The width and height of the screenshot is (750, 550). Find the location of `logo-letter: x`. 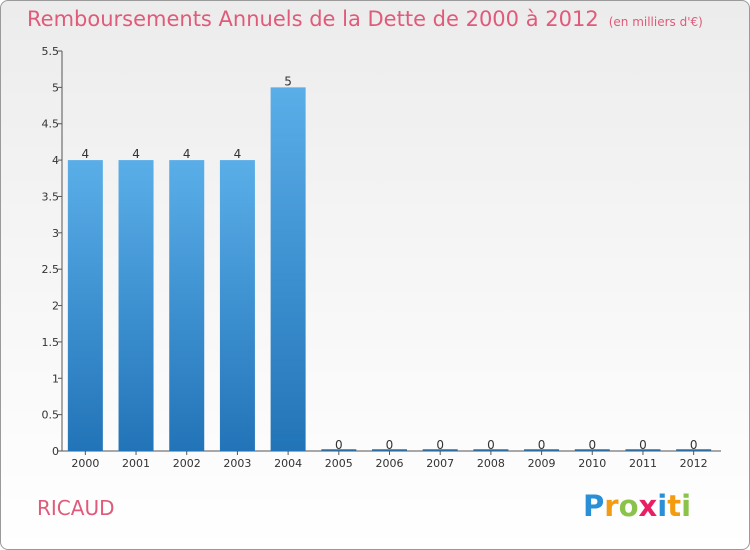

logo-letter: x is located at coordinates (648, 506).